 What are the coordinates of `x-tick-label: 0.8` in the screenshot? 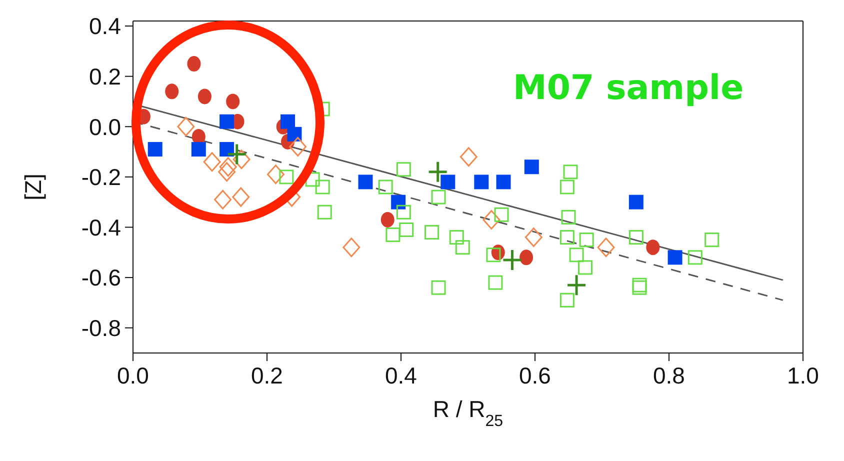 It's located at (669, 375).